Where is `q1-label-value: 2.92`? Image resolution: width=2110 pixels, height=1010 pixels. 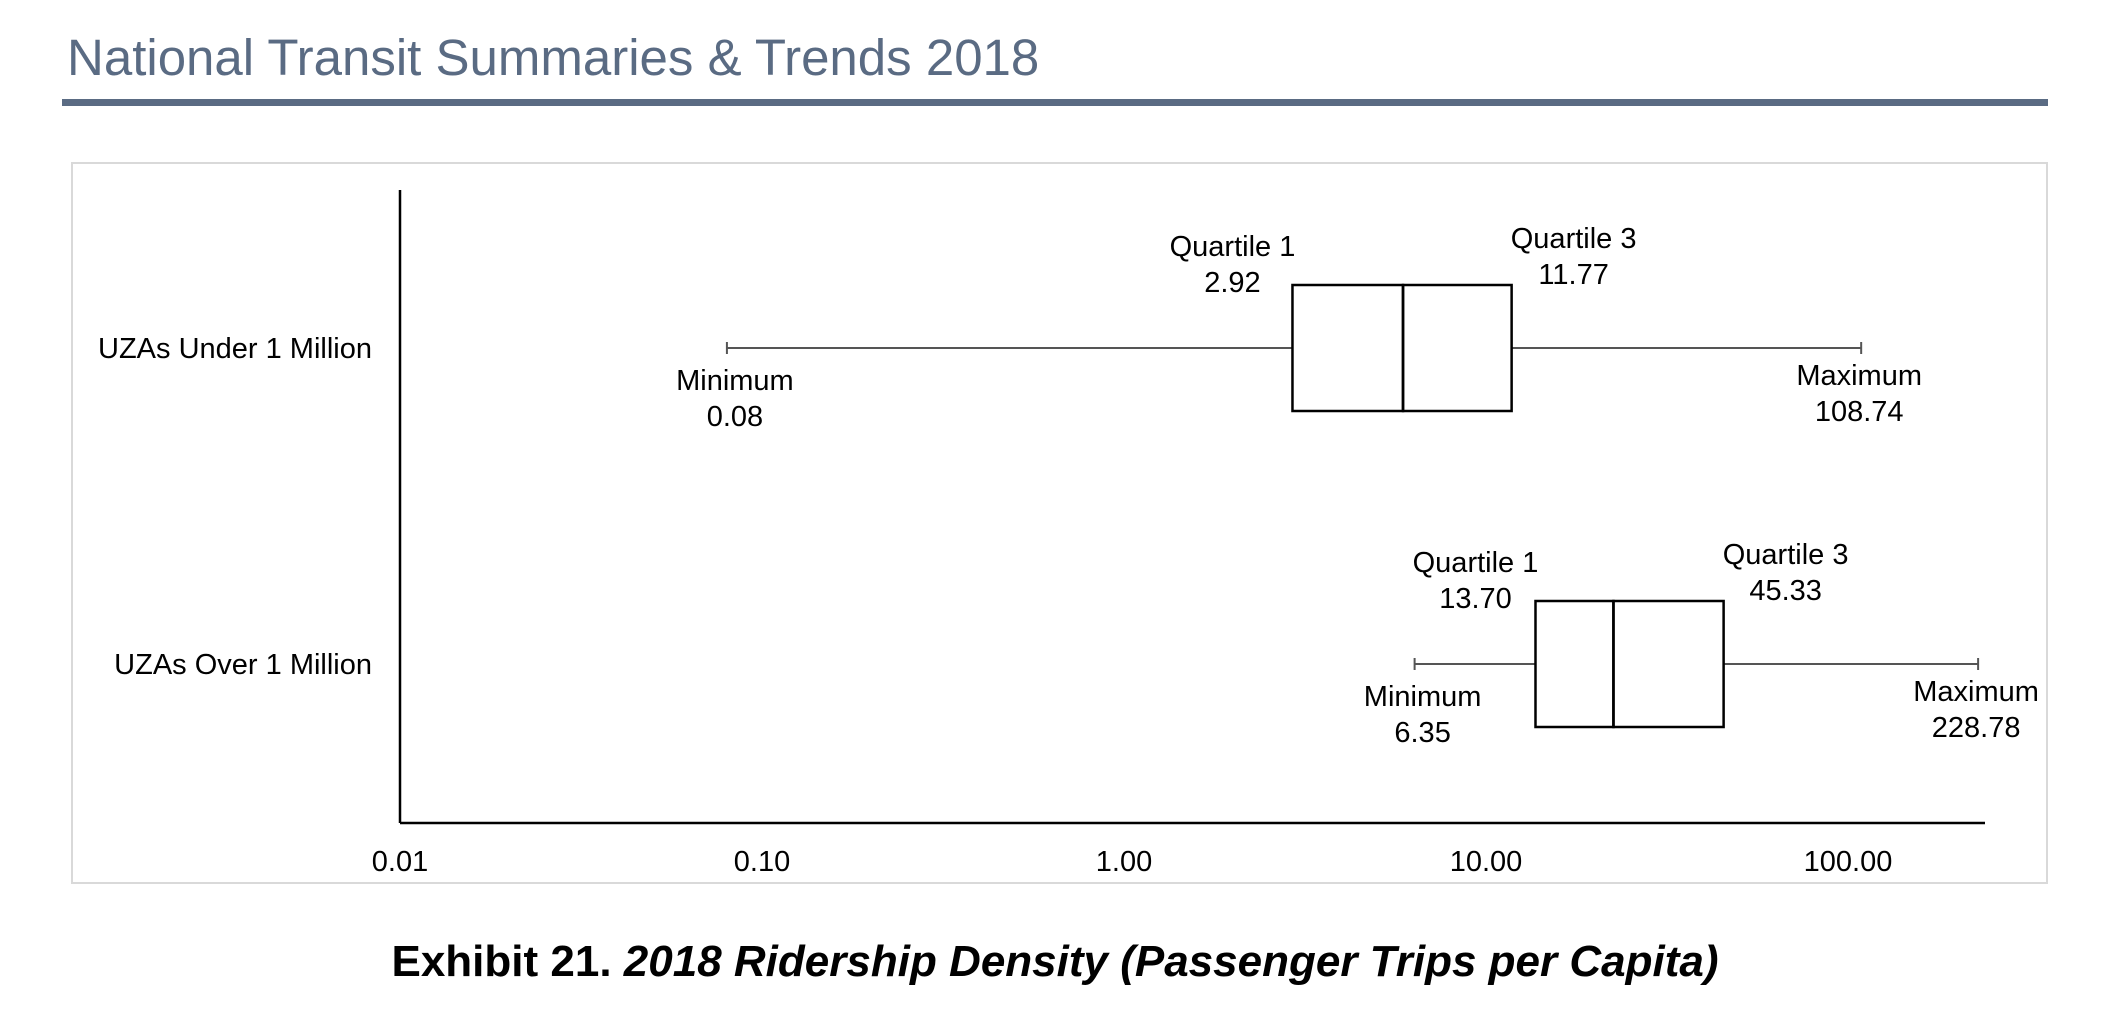 q1-label-value: 2.92 is located at coordinates (1232, 283).